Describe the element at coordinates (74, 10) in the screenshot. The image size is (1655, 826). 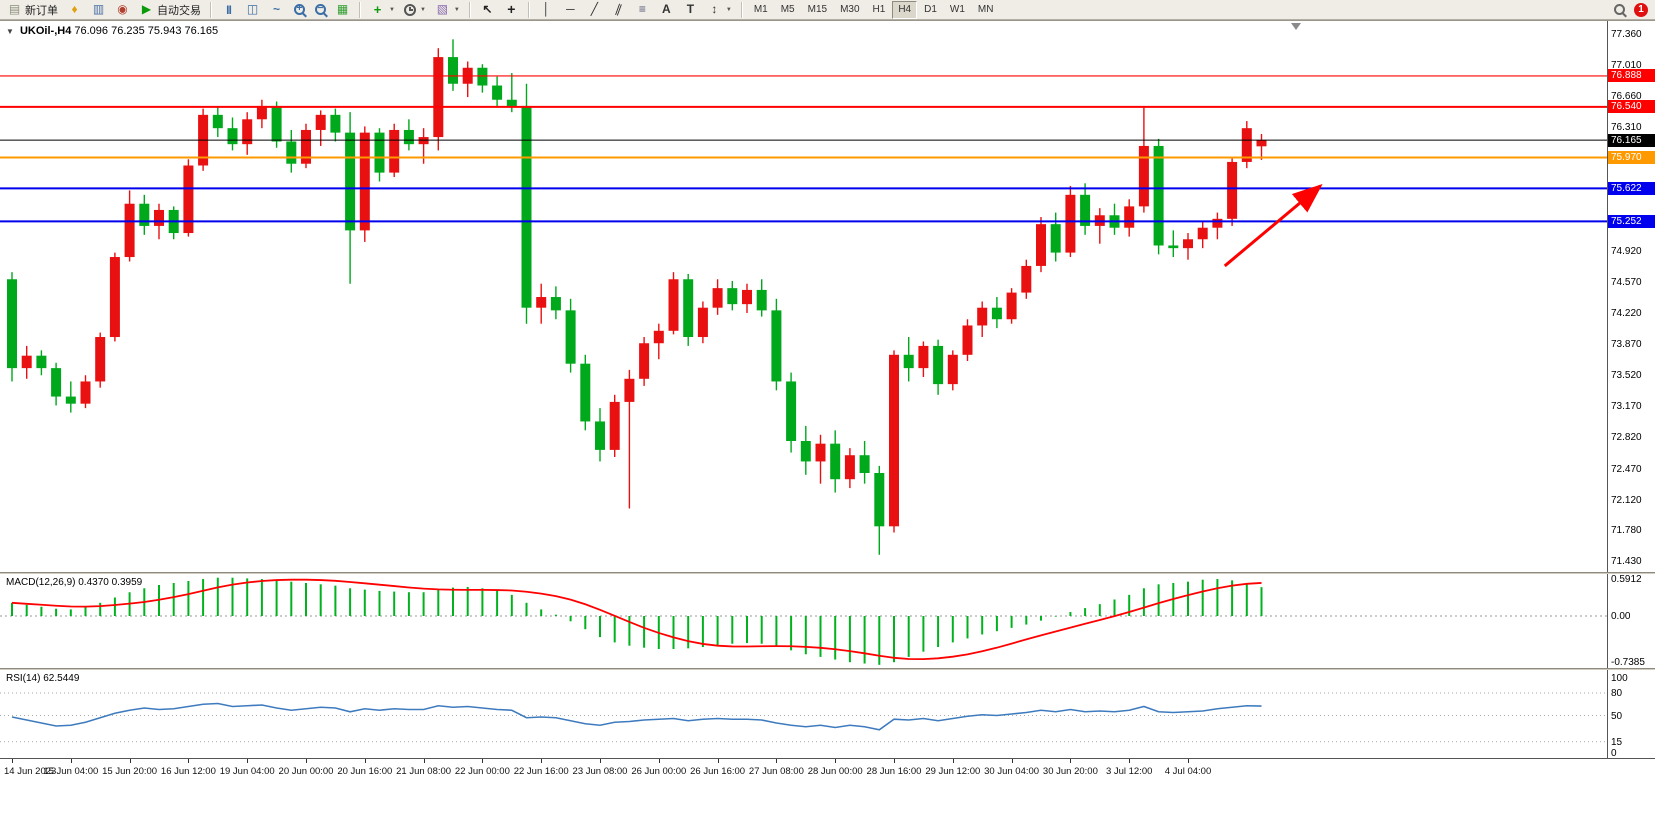
I see `expert-advisors-button: ♦` at that location.